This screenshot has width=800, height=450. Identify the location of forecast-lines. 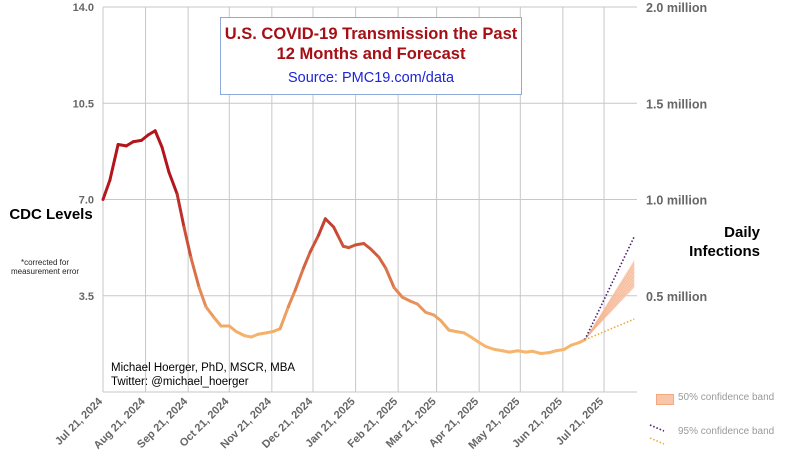
(609, 288).